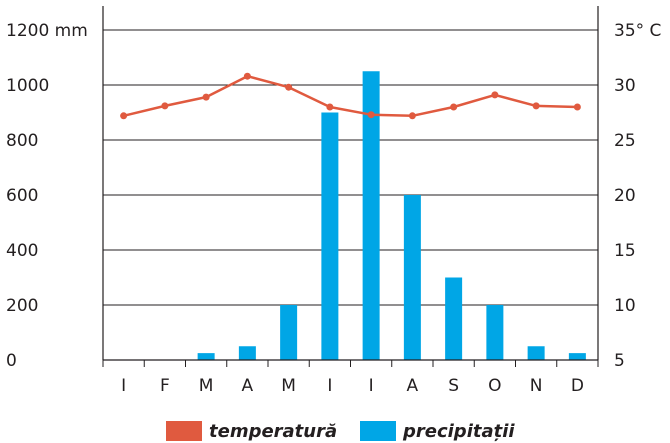 This screenshot has width=670, height=443. Describe the element at coordinates (619, 361) in the screenshot. I see `y-right-tick-label: 5` at that location.